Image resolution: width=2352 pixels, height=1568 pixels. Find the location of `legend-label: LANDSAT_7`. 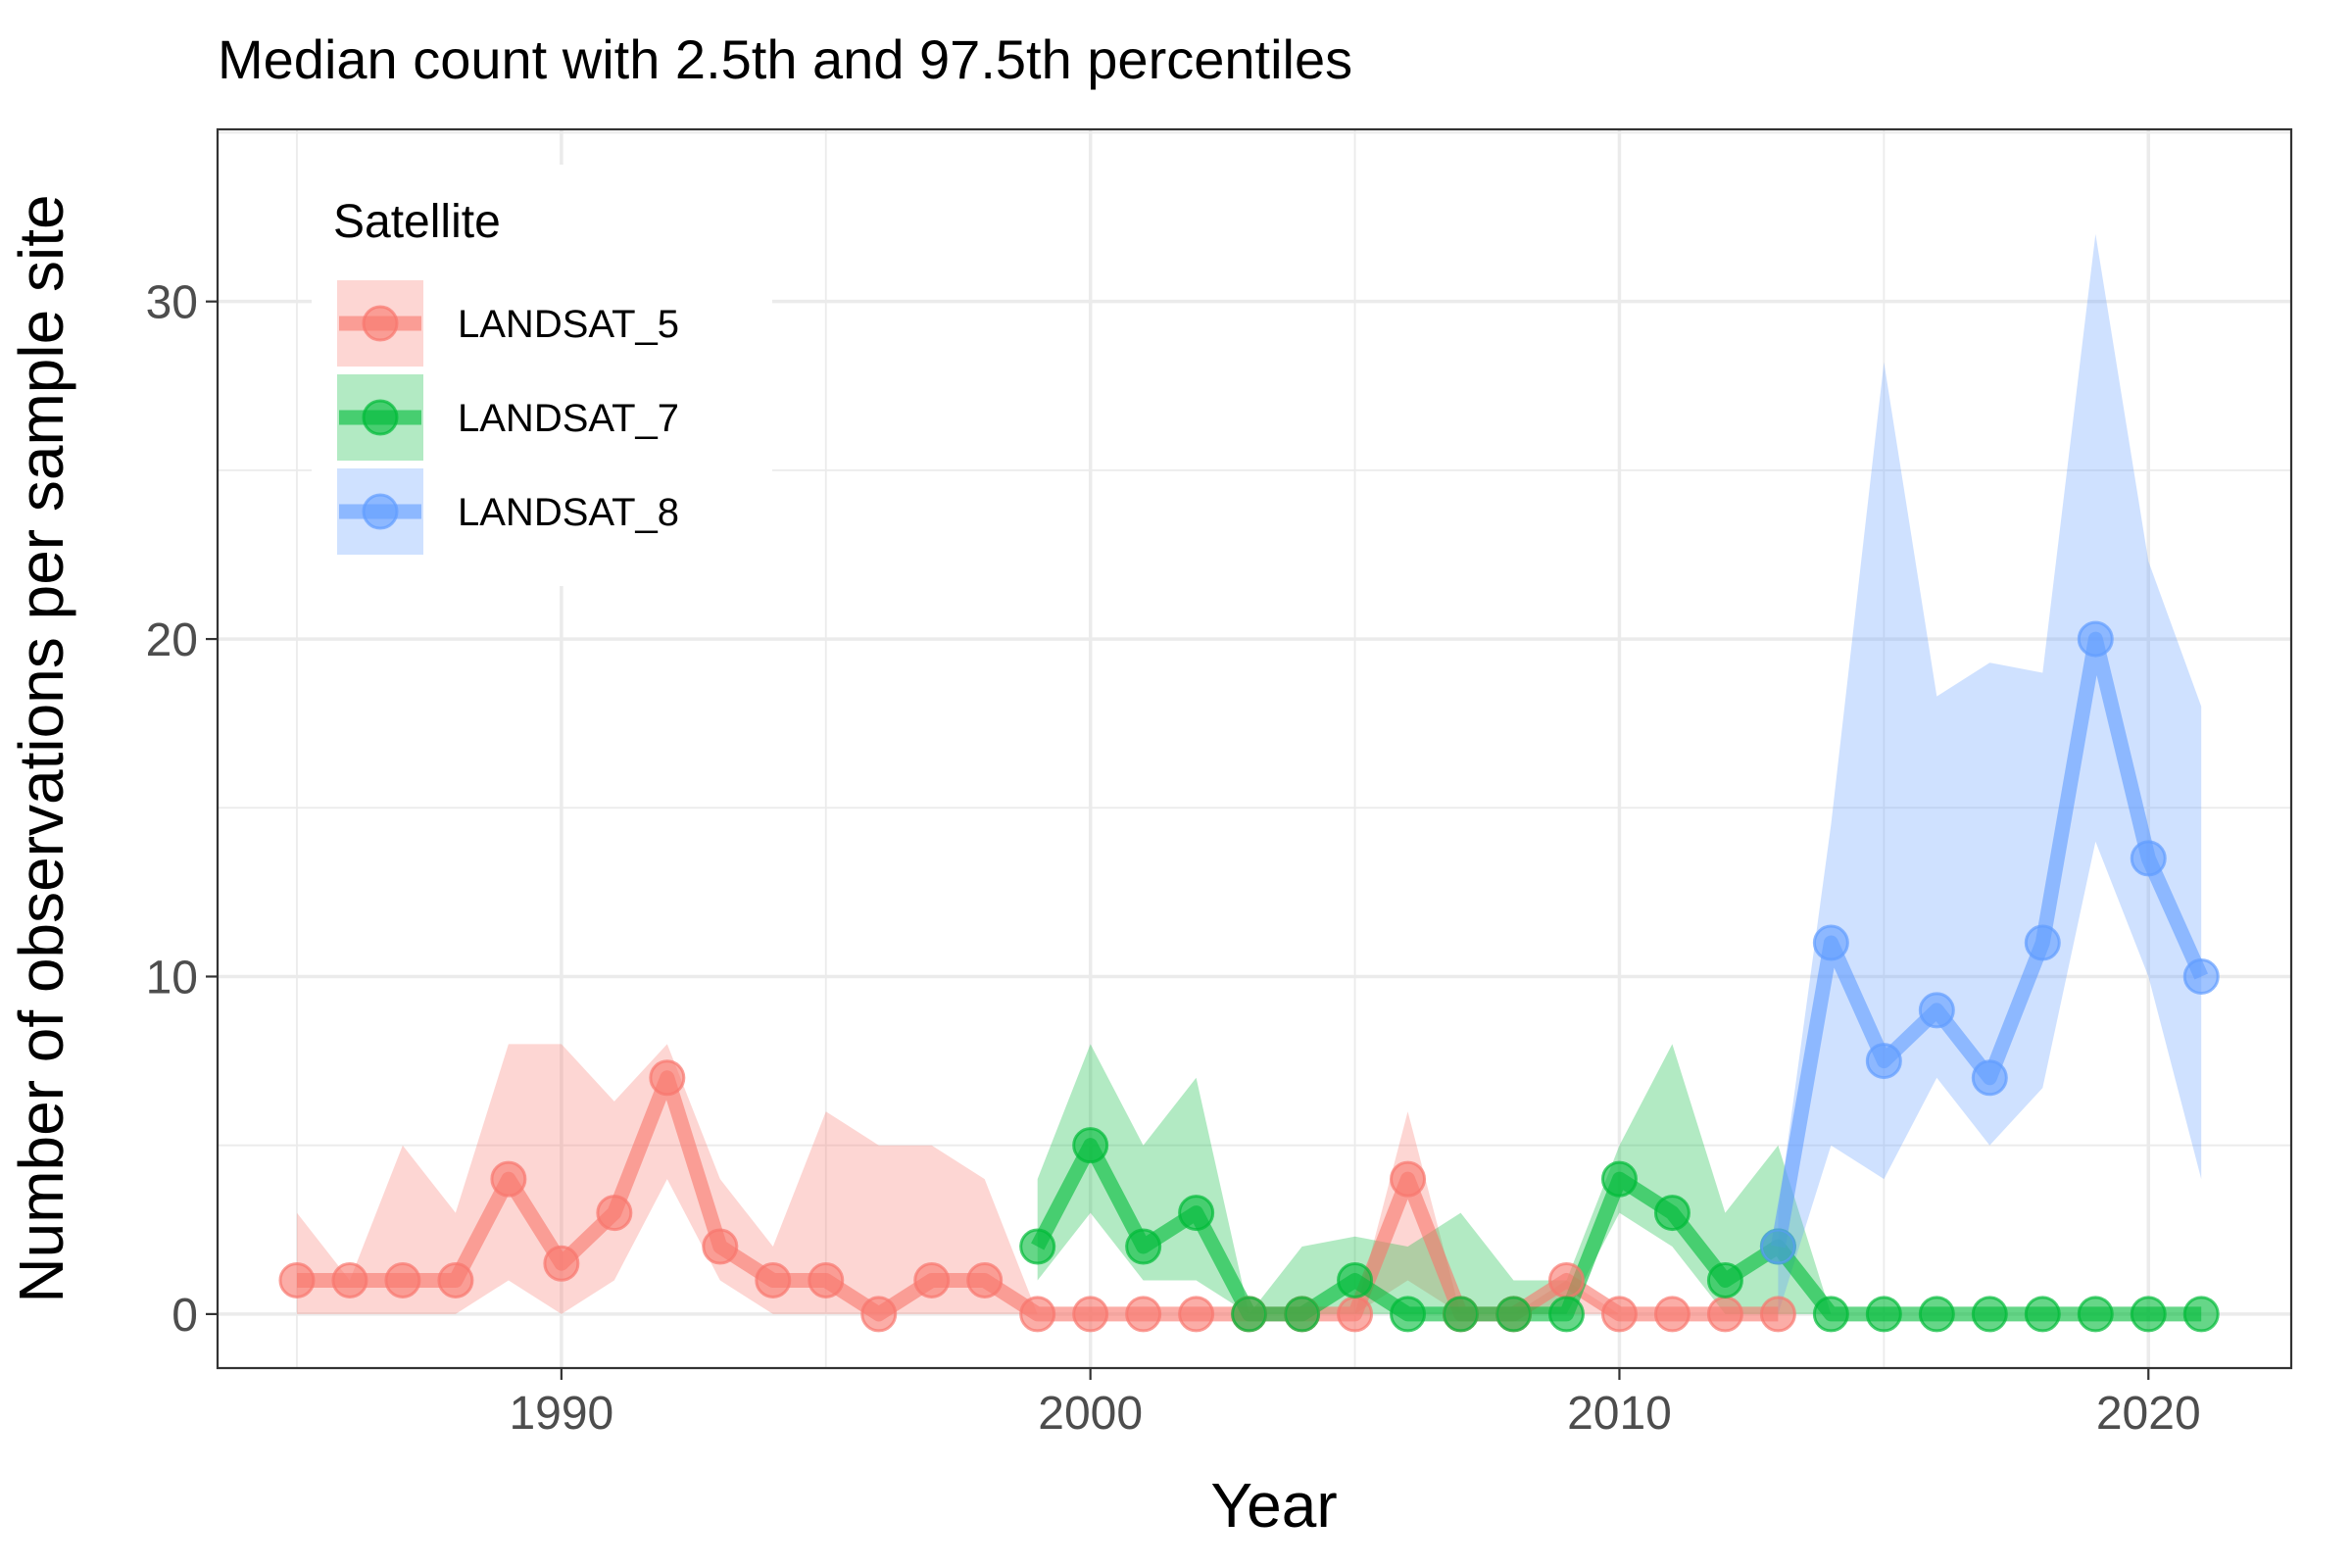

legend-label: LANDSAT_7 is located at coordinates (568, 418).